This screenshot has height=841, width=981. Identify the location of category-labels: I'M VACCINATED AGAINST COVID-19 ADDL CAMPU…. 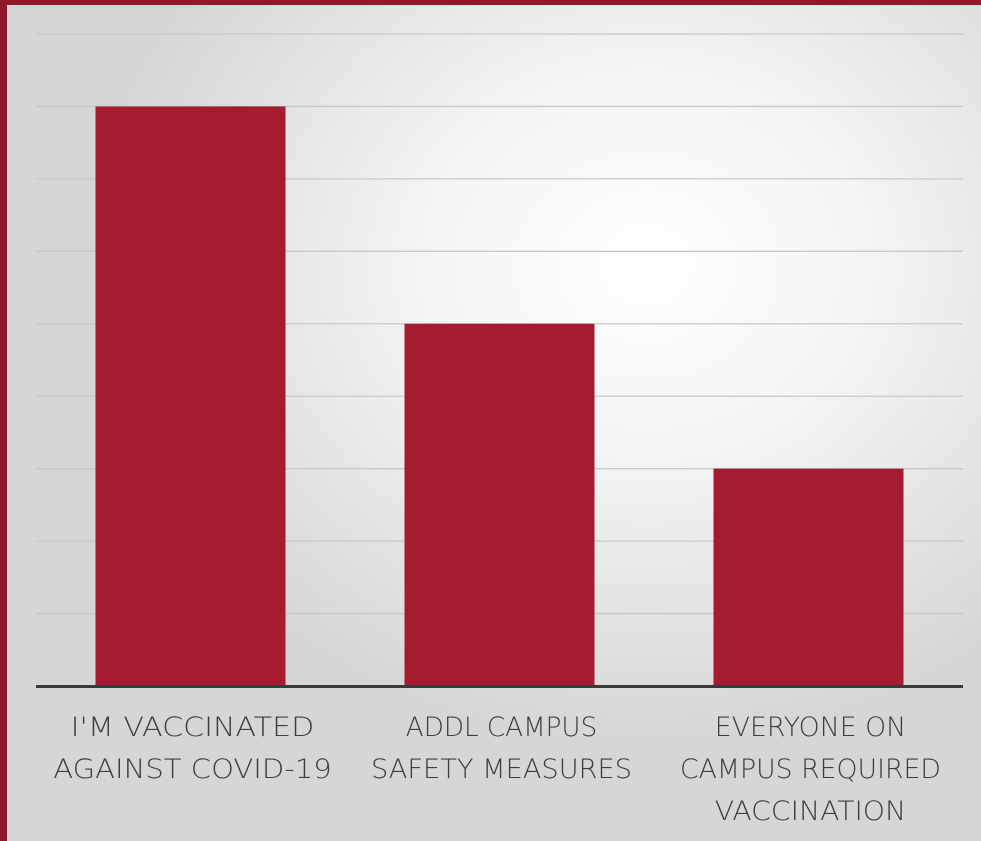
(497, 769).